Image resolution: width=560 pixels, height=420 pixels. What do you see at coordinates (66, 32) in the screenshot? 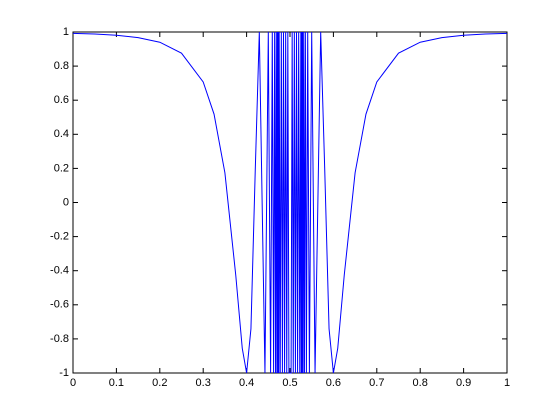
I see `y-tick-label: 1` at bounding box center [66, 32].